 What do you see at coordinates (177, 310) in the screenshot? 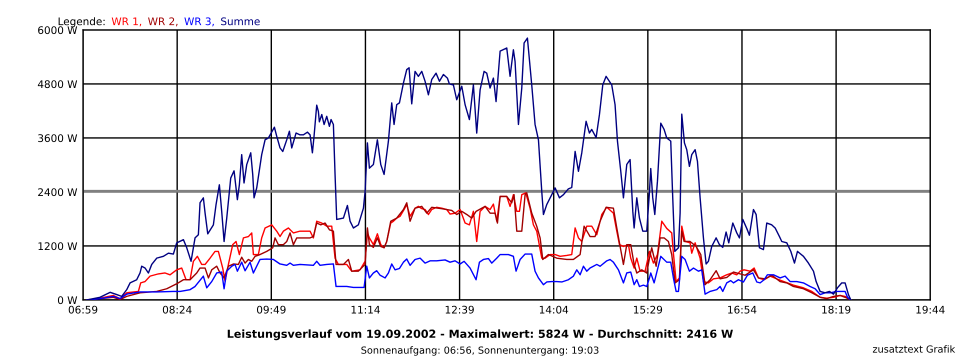
I see `x-tick-label: 08:24` at bounding box center [177, 310].